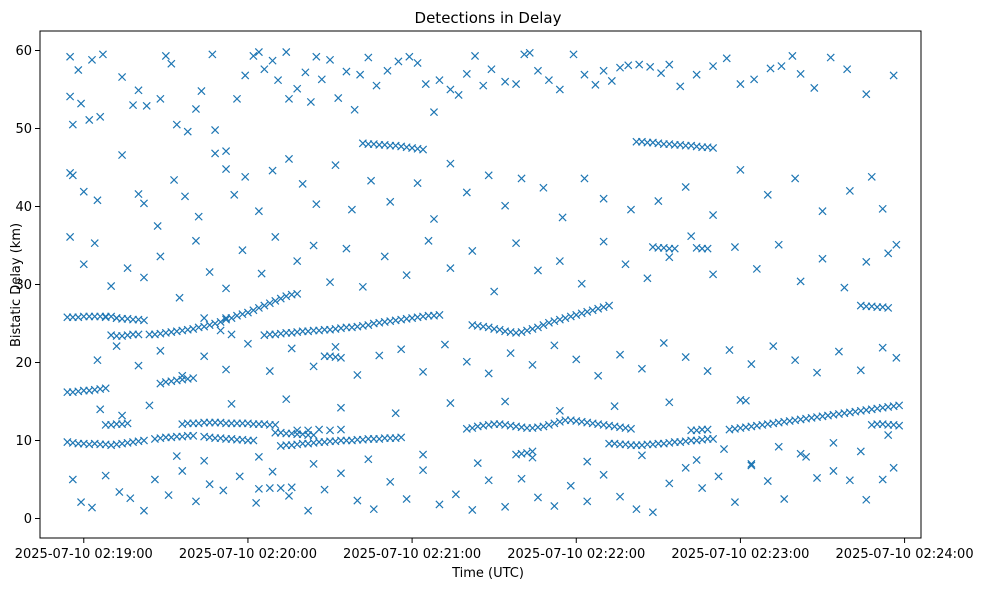  What do you see at coordinates (23, 51) in the screenshot?
I see `y-tick-label: 60` at bounding box center [23, 51].